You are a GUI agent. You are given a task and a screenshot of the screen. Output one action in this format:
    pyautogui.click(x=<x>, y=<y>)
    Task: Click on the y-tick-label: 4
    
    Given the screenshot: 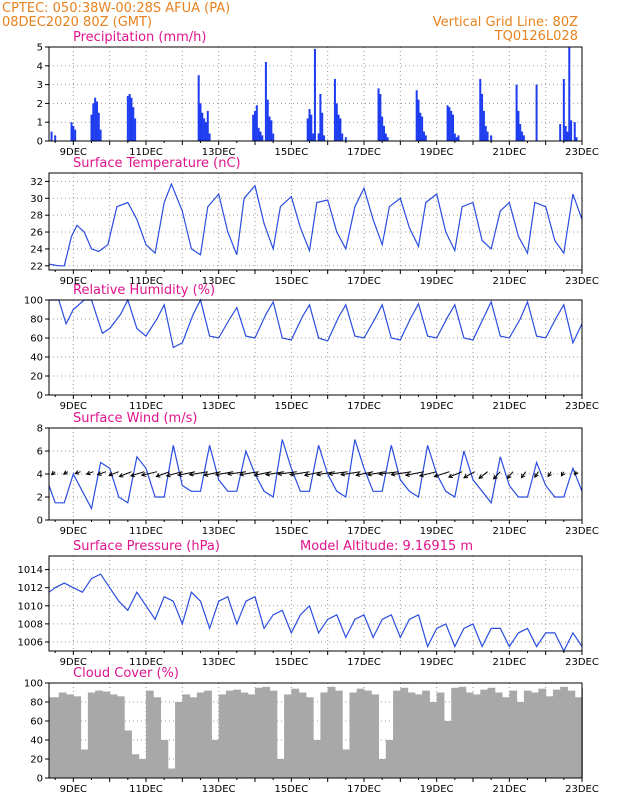 What is the action you would take?
    pyautogui.click(x=40, y=66)
    